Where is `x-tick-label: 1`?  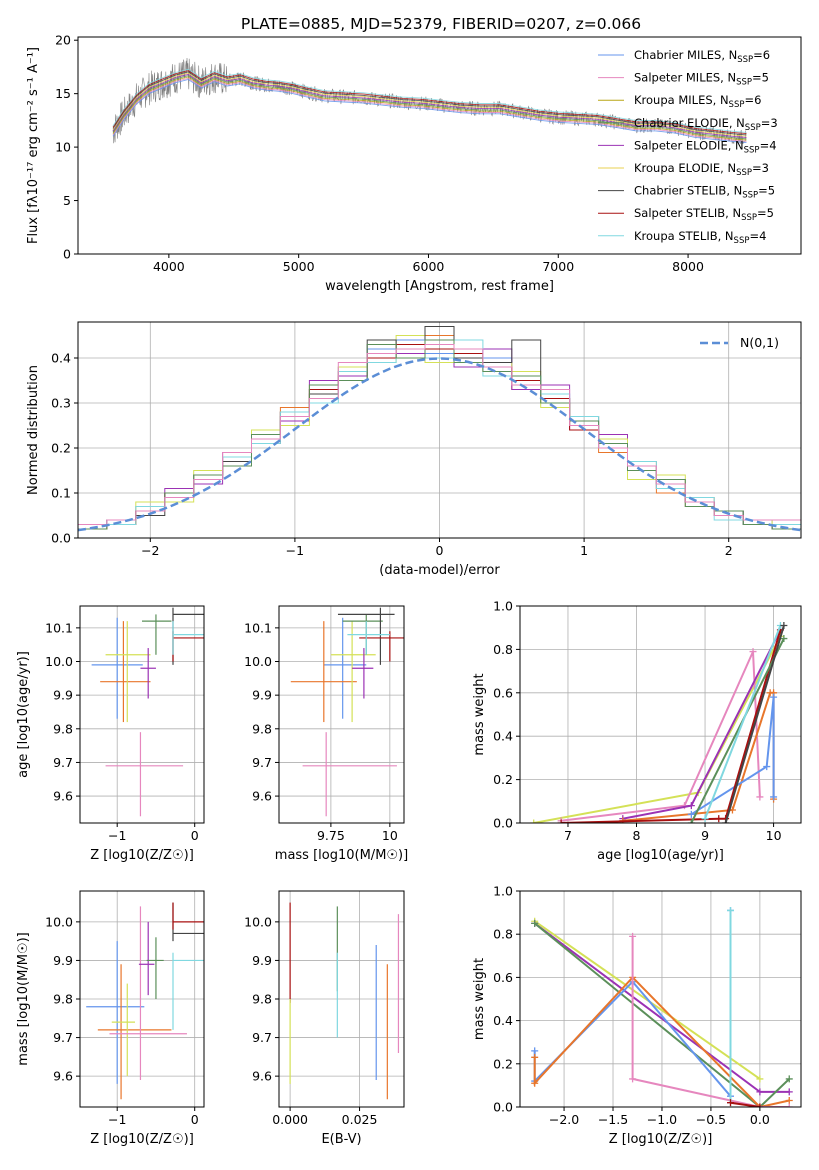 x-tick-label: 1 is located at coordinates (584, 550).